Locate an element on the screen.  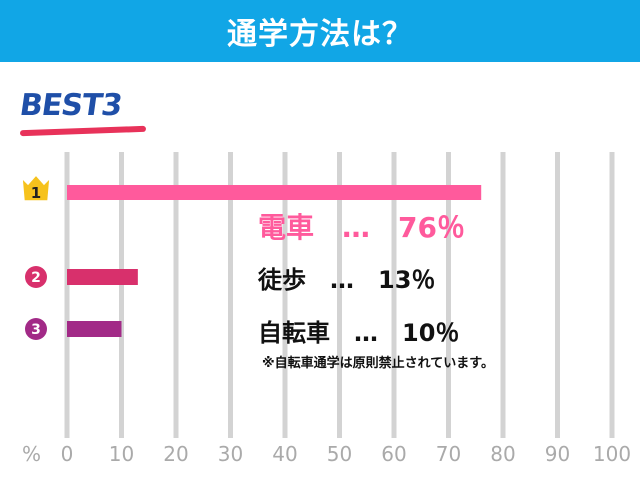
rank-number-2: 2 is located at coordinates (36, 278).